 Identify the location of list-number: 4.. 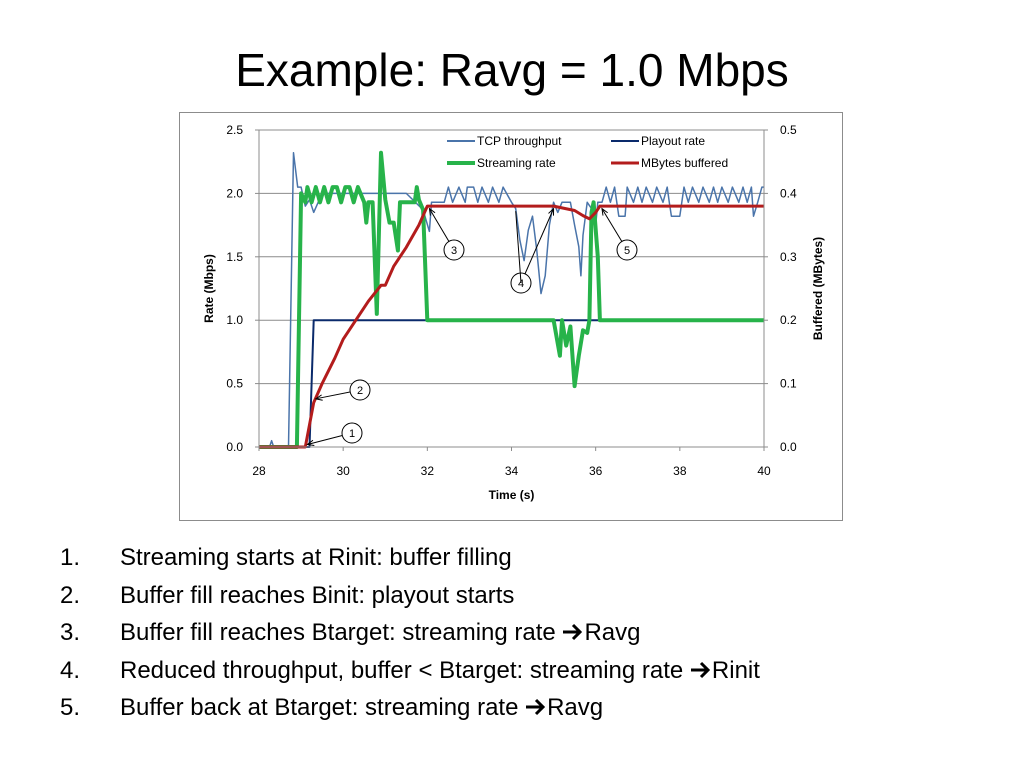
(70, 670).